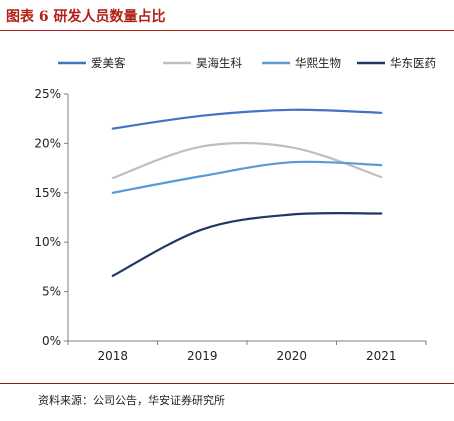 The height and width of the screenshot is (421, 454). Describe the element at coordinates (227, 383) in the screenshot. I see `footer-divider` at that location.